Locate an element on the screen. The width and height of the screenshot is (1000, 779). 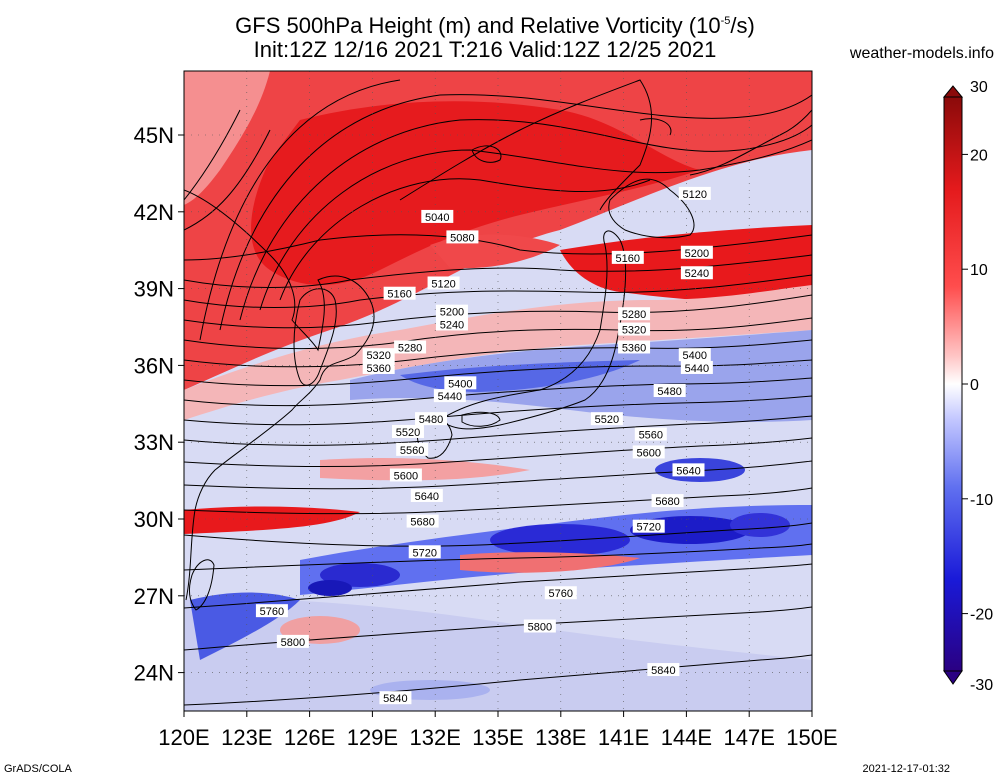
contour-label: 5680 is located at coordinates (667, 501).